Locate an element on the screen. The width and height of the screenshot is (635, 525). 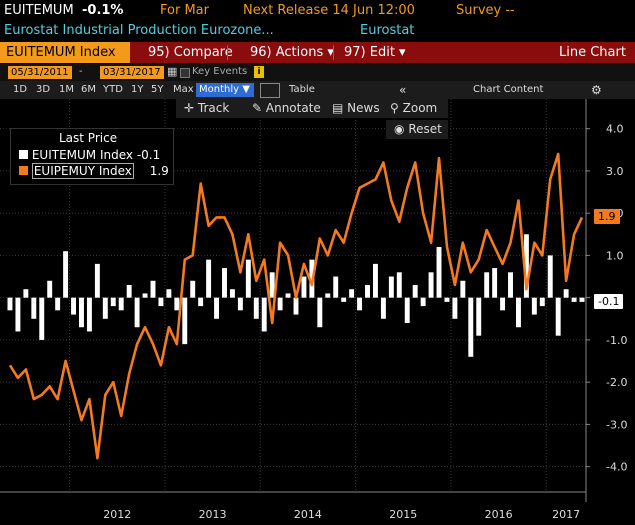
checkbox-icon is located at coordinates (185, 73).